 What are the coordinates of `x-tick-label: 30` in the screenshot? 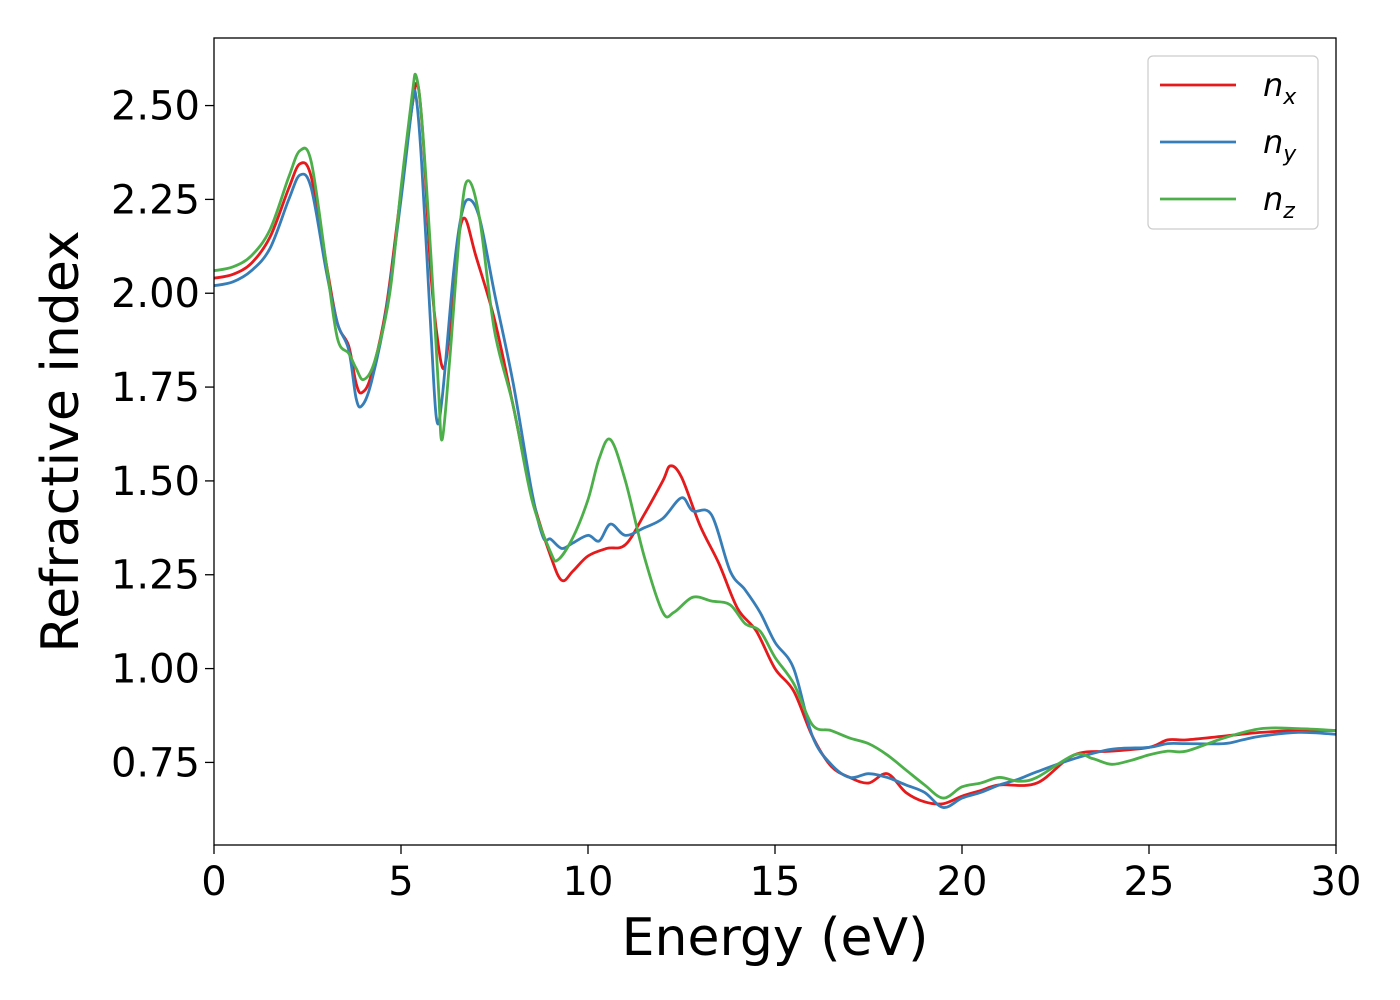 It's located at (1336, 882).